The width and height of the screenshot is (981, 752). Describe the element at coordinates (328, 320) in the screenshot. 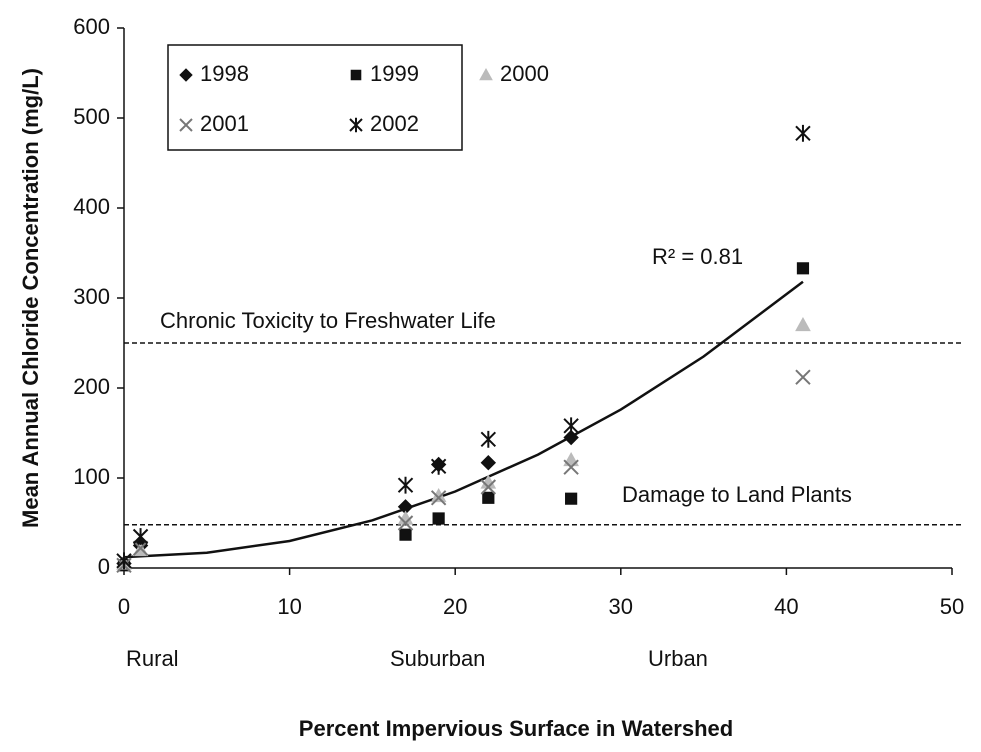

I see `reference-label: Chronic Toxicity to Freshwater Life` at that location.